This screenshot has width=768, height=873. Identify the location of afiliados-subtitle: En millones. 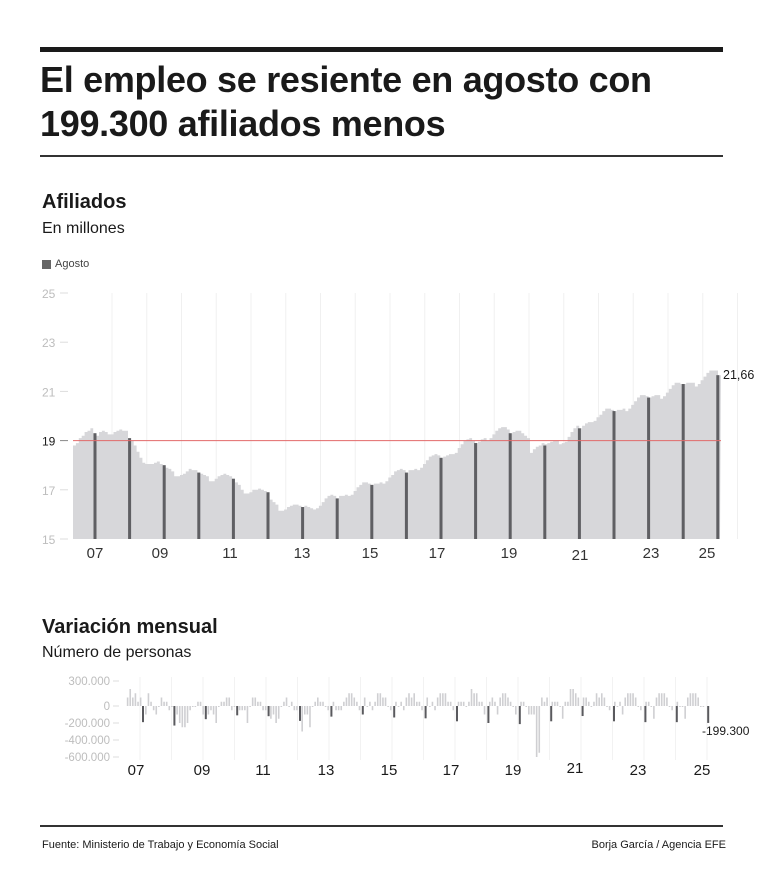
(83, 228).